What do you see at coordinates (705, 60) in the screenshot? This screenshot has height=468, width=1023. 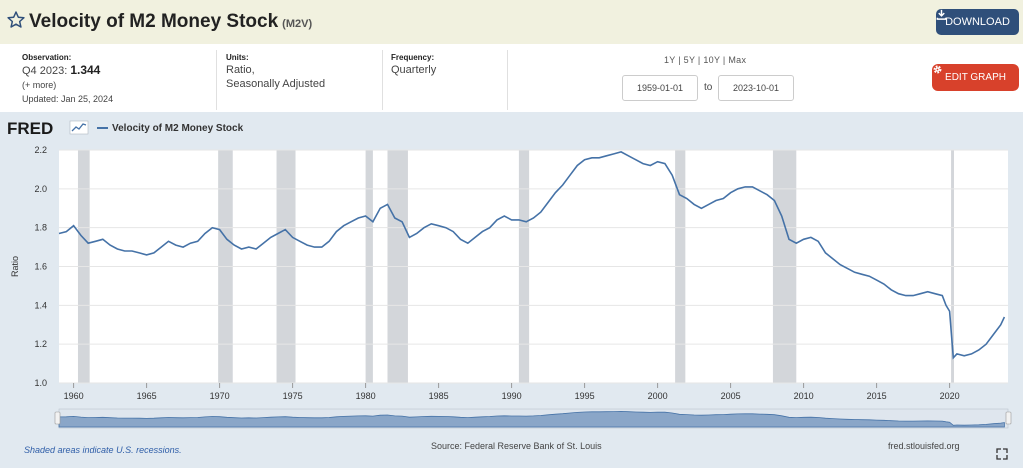 I see `range-selector: 1Y | 5Y | 10Y | Max` at bounding box center [705, 60].